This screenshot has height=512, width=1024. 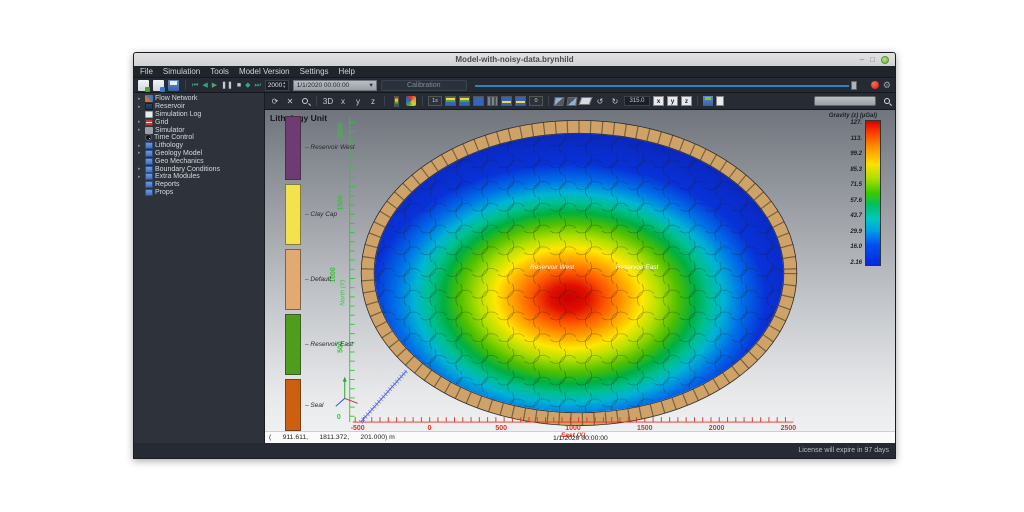 What do you see at coordinates (293, 148) in the screenshot?
I see `litho-band-reservoir-west` at bounding box center [293, 148].